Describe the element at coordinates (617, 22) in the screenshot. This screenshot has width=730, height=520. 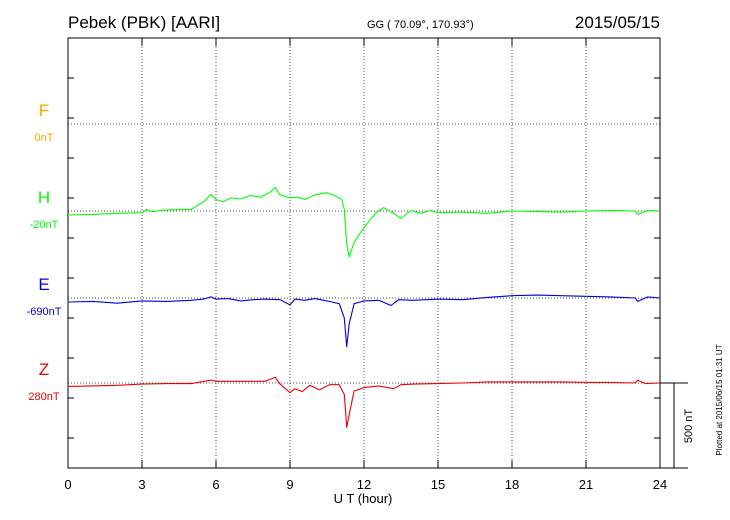
I see `date-label: 2015/05/15` at that location.